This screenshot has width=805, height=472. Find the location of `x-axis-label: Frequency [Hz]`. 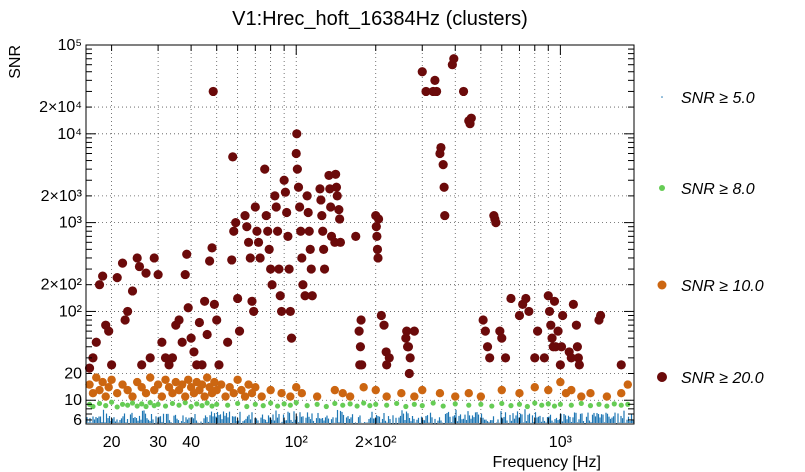

x-axis-label: Frequency [Hz] is located at coordinates (547, 462).